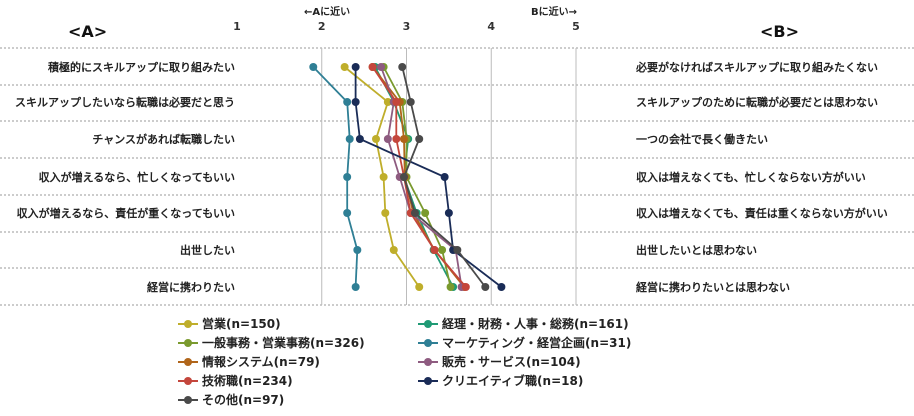 The width and height of the screenshot is (914, 416). I want to click on legend-label: 販売・サービス(n=104), so click(511, 361).